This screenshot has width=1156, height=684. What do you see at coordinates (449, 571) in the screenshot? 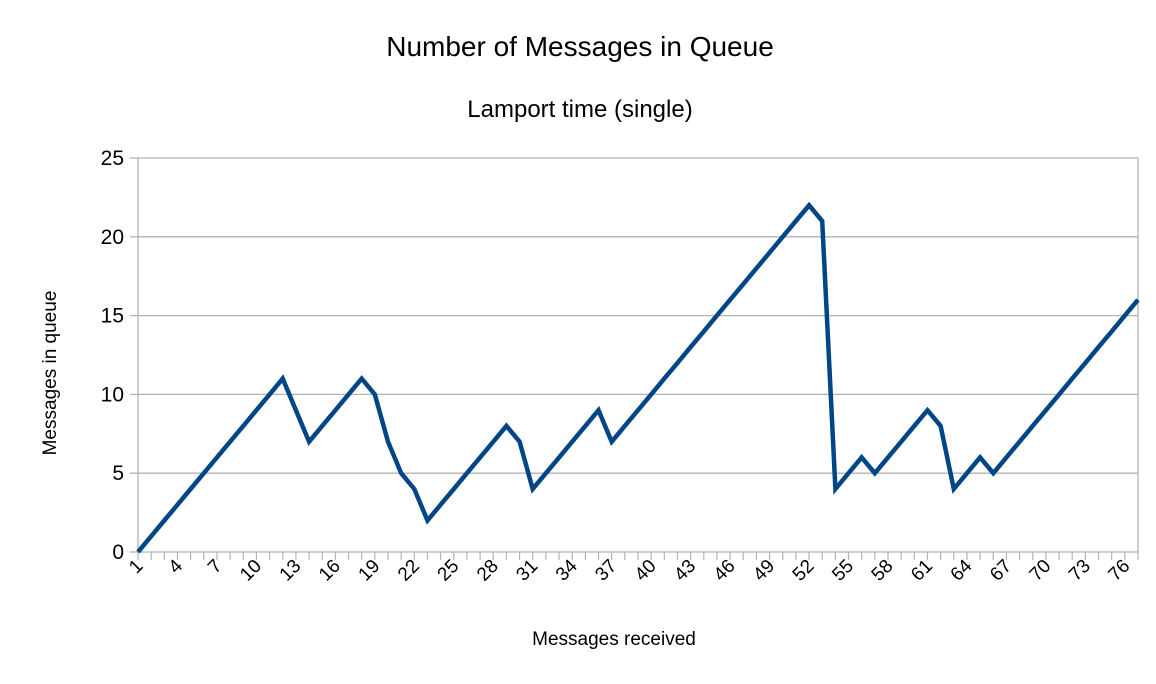
I see `x-tick-label: 25` at bounding box center [449, 571].